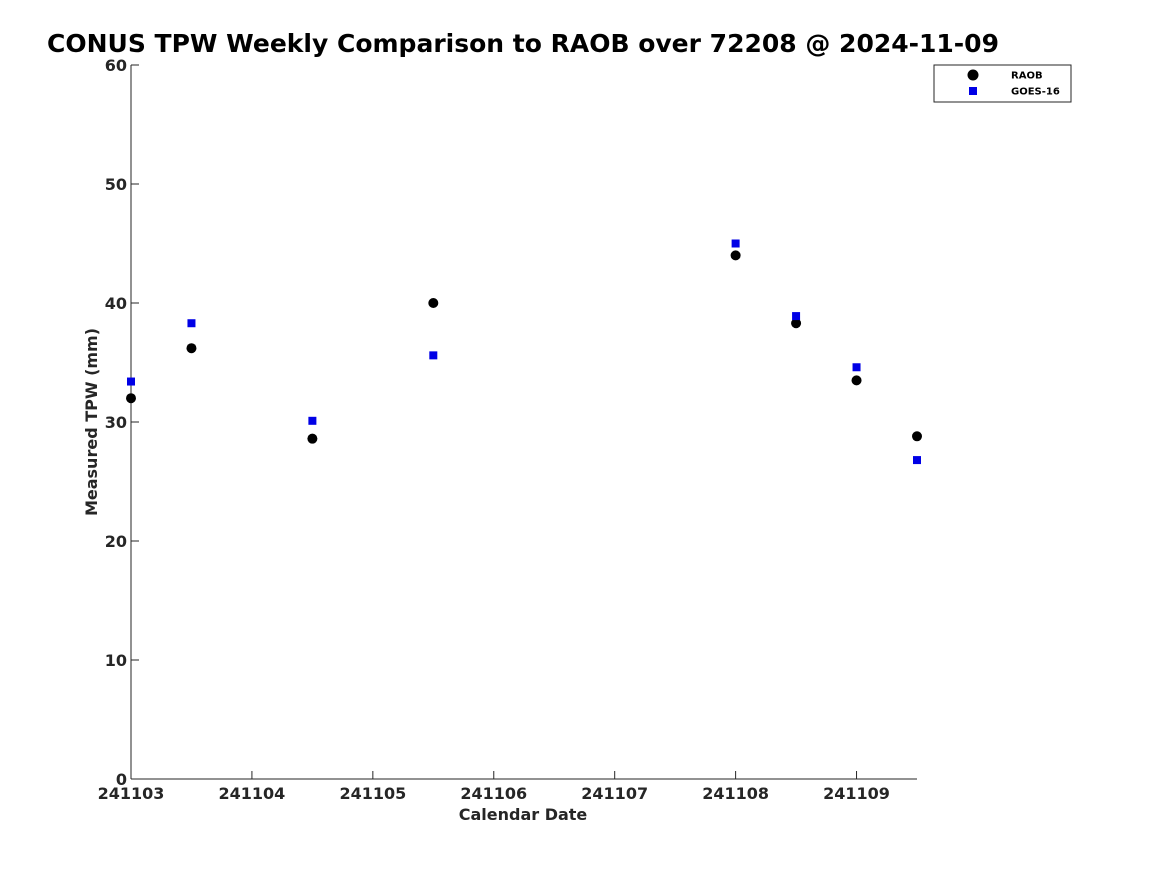 The image size is (1167, 875). Describe the element at coordinates (493, 793) in the screenshot. I see `x-tick-label: 241106` at that location.